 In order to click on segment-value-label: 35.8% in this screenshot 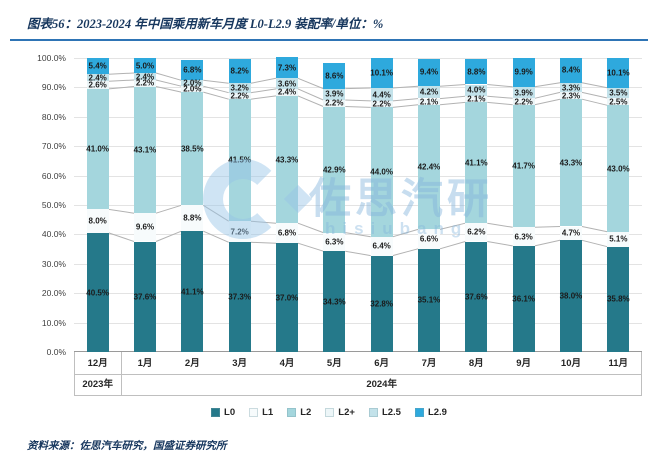, I will do `click(618, 299)`.